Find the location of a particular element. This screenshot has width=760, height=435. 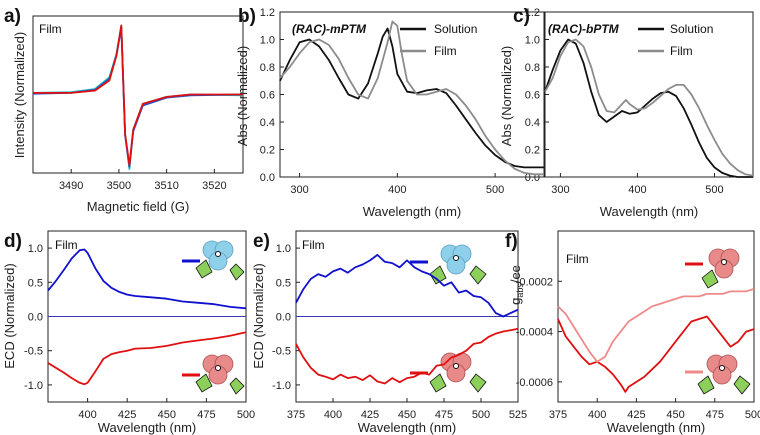

panel-e-xtick: 500 is located at coordinates (481, 415).